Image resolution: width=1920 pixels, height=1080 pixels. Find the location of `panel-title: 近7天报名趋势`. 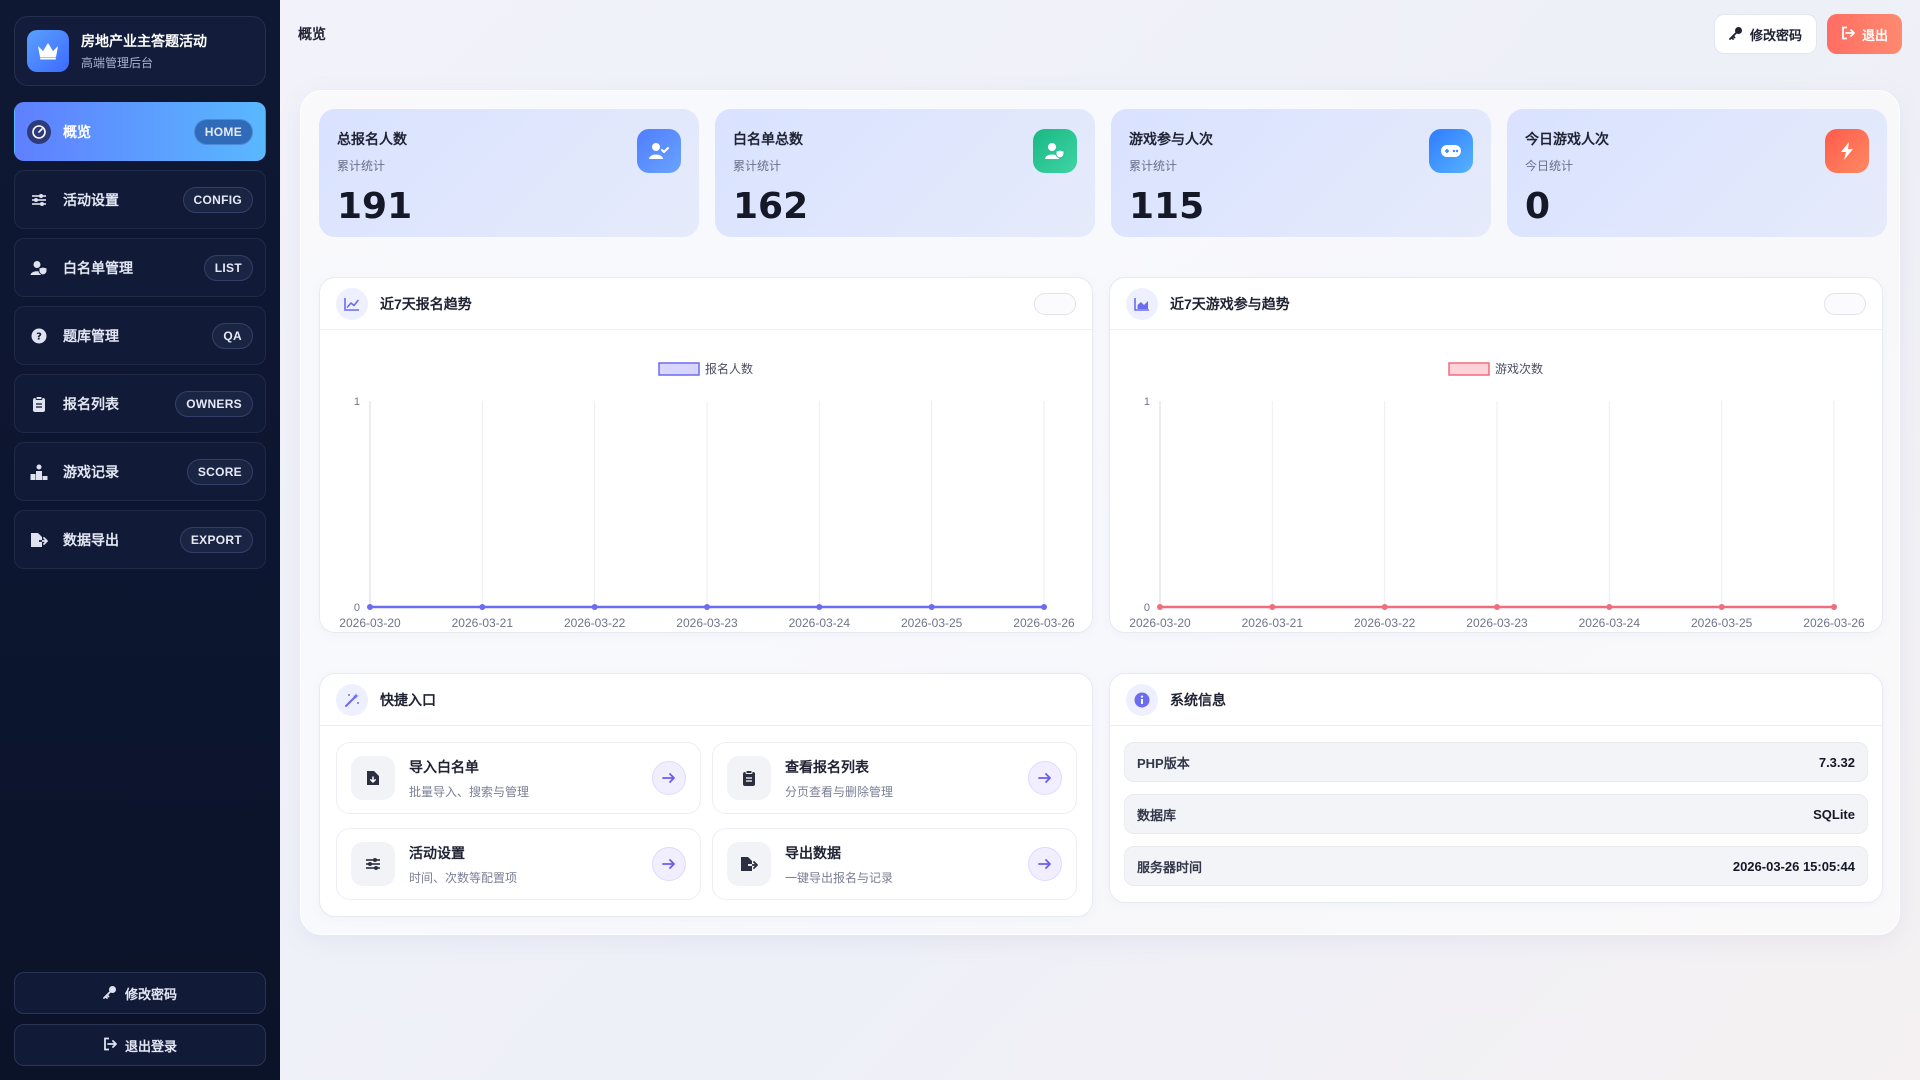

panel-title: 近7天报名趋势 is located at coordinates (426, 303).